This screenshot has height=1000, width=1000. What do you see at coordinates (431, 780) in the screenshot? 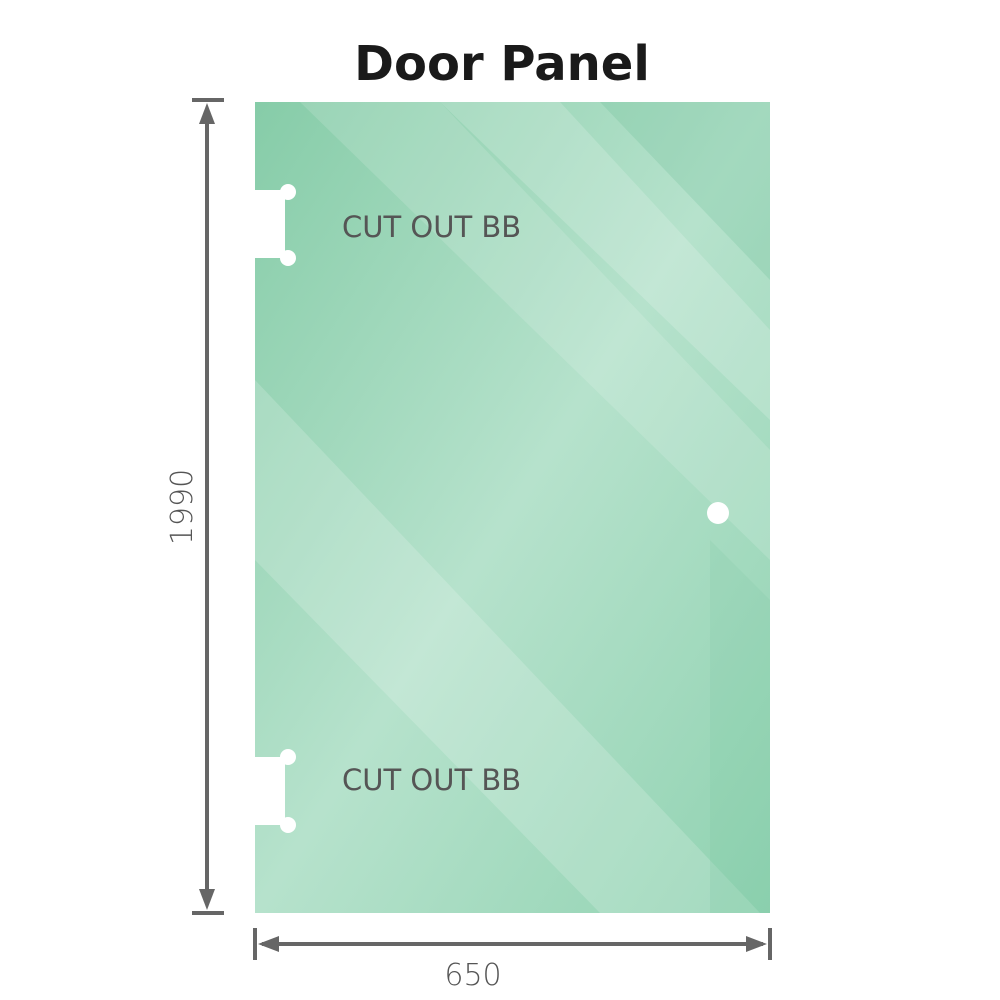
I see `cutout-label-bottom: CUT OUT BB` at bounding box center [431, 780].